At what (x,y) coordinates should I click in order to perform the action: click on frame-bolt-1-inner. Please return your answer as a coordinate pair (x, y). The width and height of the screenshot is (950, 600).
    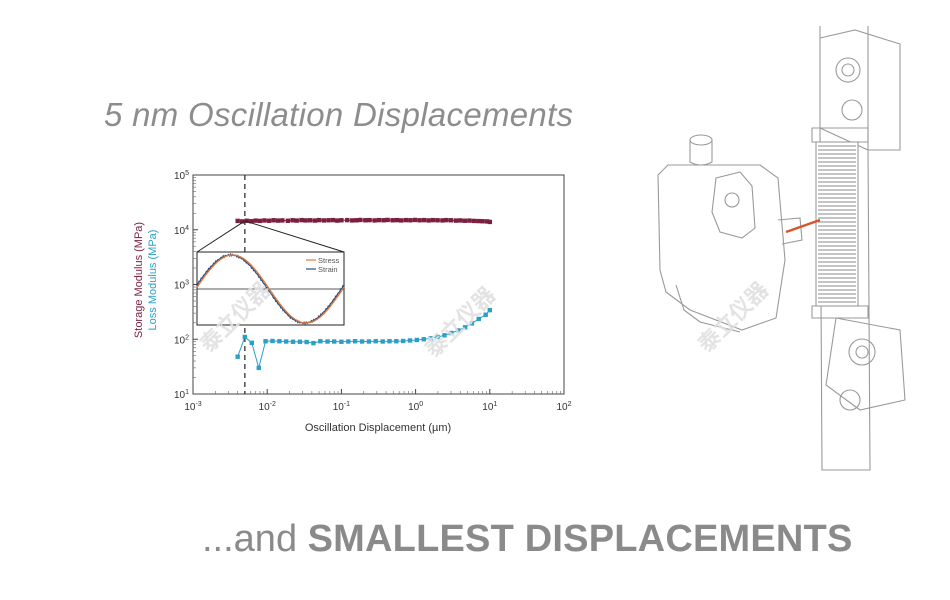
    Looking at the image, I should click on (848, 70).